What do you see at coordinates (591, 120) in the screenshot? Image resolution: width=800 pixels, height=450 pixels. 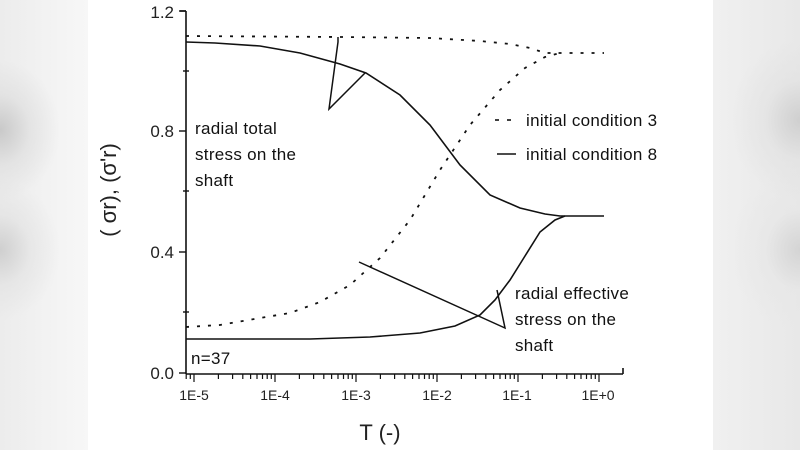 I see `legend-label-ic3: initial condition 3` at bounding box center [591, 120].